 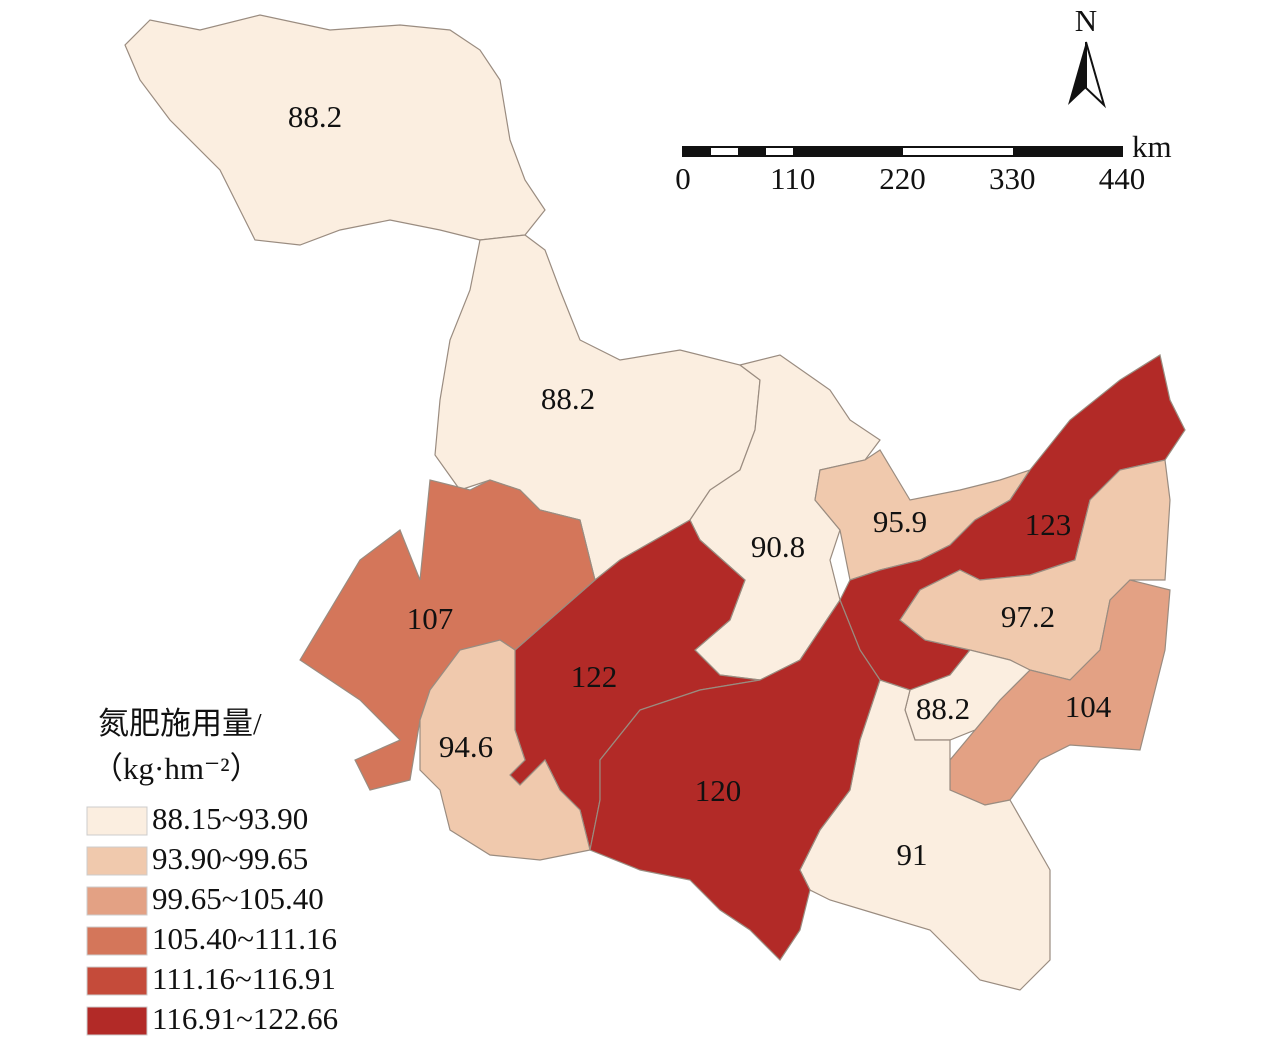 I want to click on region-label: 123, so click(x=1048, y=524).